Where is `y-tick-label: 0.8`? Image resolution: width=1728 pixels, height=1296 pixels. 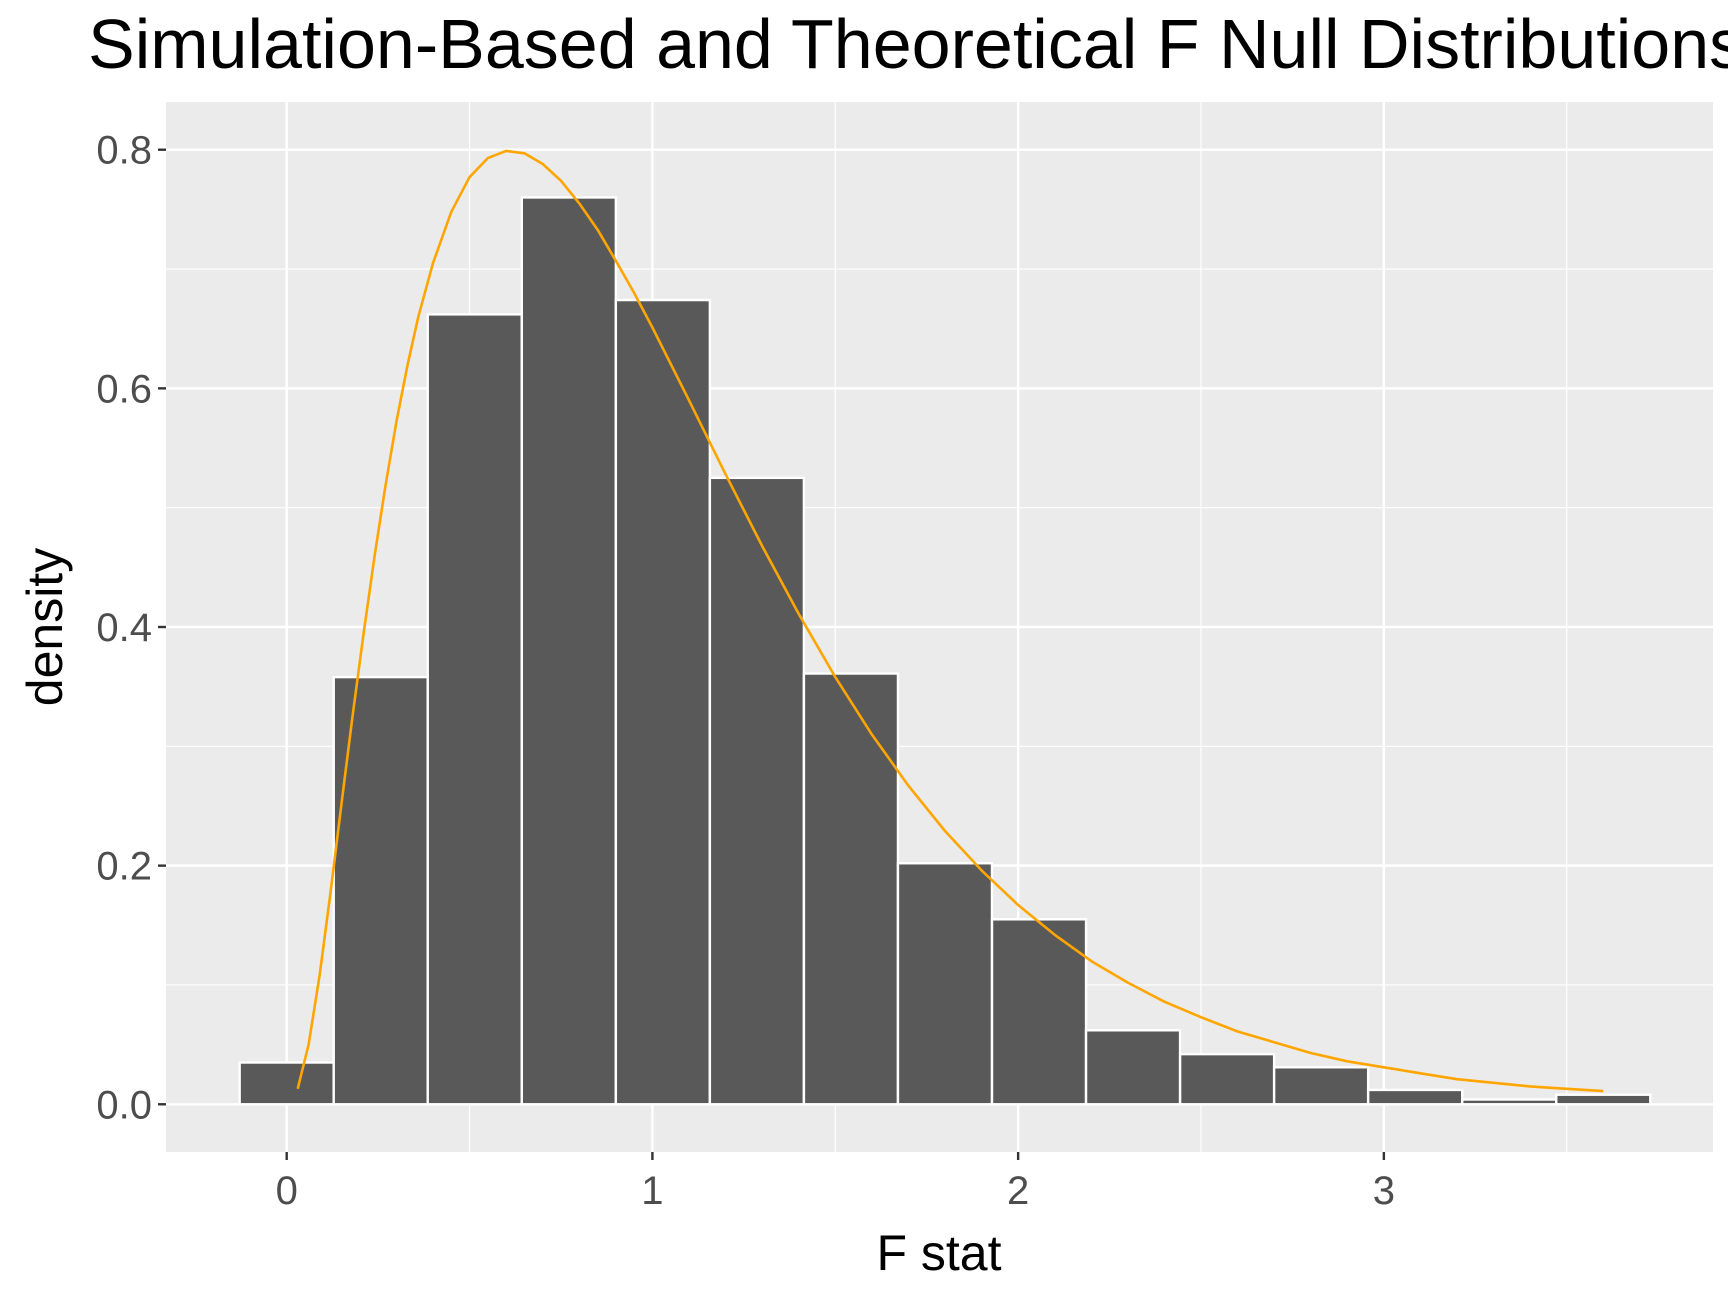
y-tick-label: 0.8 is located at coordinates (124, 151).